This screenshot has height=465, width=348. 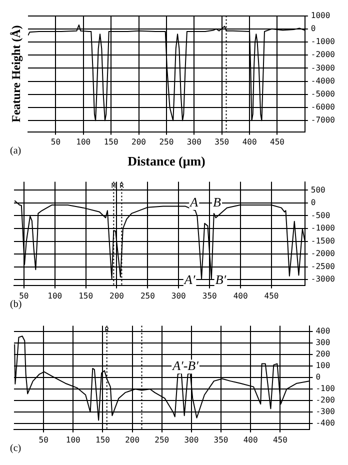 I want to click on y-tick-label: -100, so click(x=326, y=389).